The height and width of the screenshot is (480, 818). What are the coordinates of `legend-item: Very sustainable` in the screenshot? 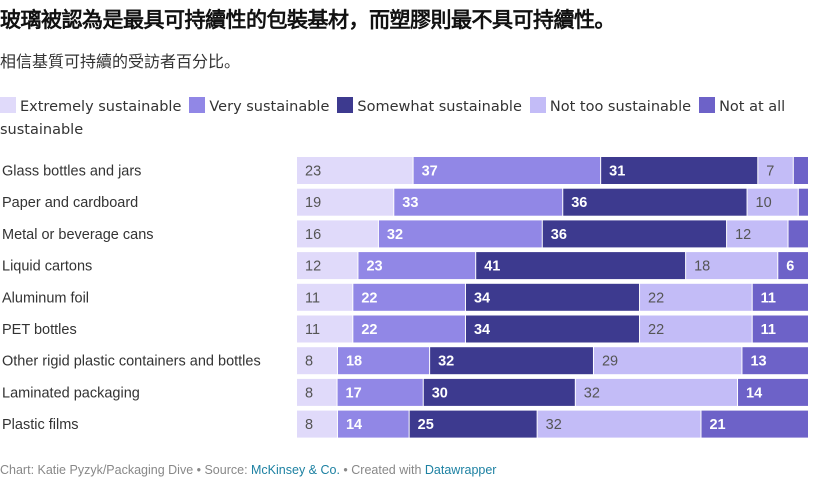 It's located at (259, 106).